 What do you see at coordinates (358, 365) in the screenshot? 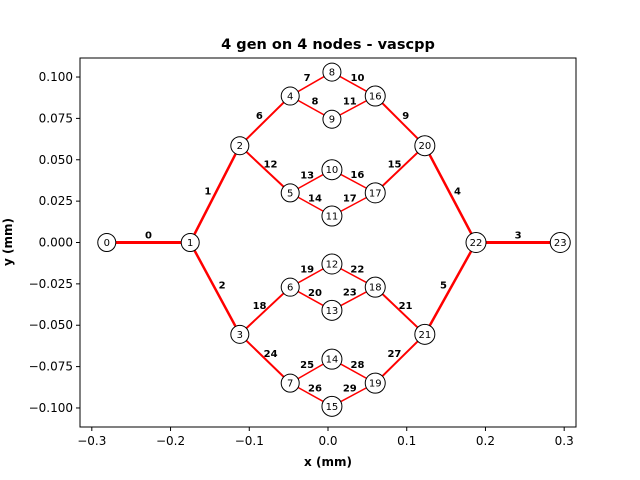
I see `edge-label: 28` at bounding box center [358, 365].